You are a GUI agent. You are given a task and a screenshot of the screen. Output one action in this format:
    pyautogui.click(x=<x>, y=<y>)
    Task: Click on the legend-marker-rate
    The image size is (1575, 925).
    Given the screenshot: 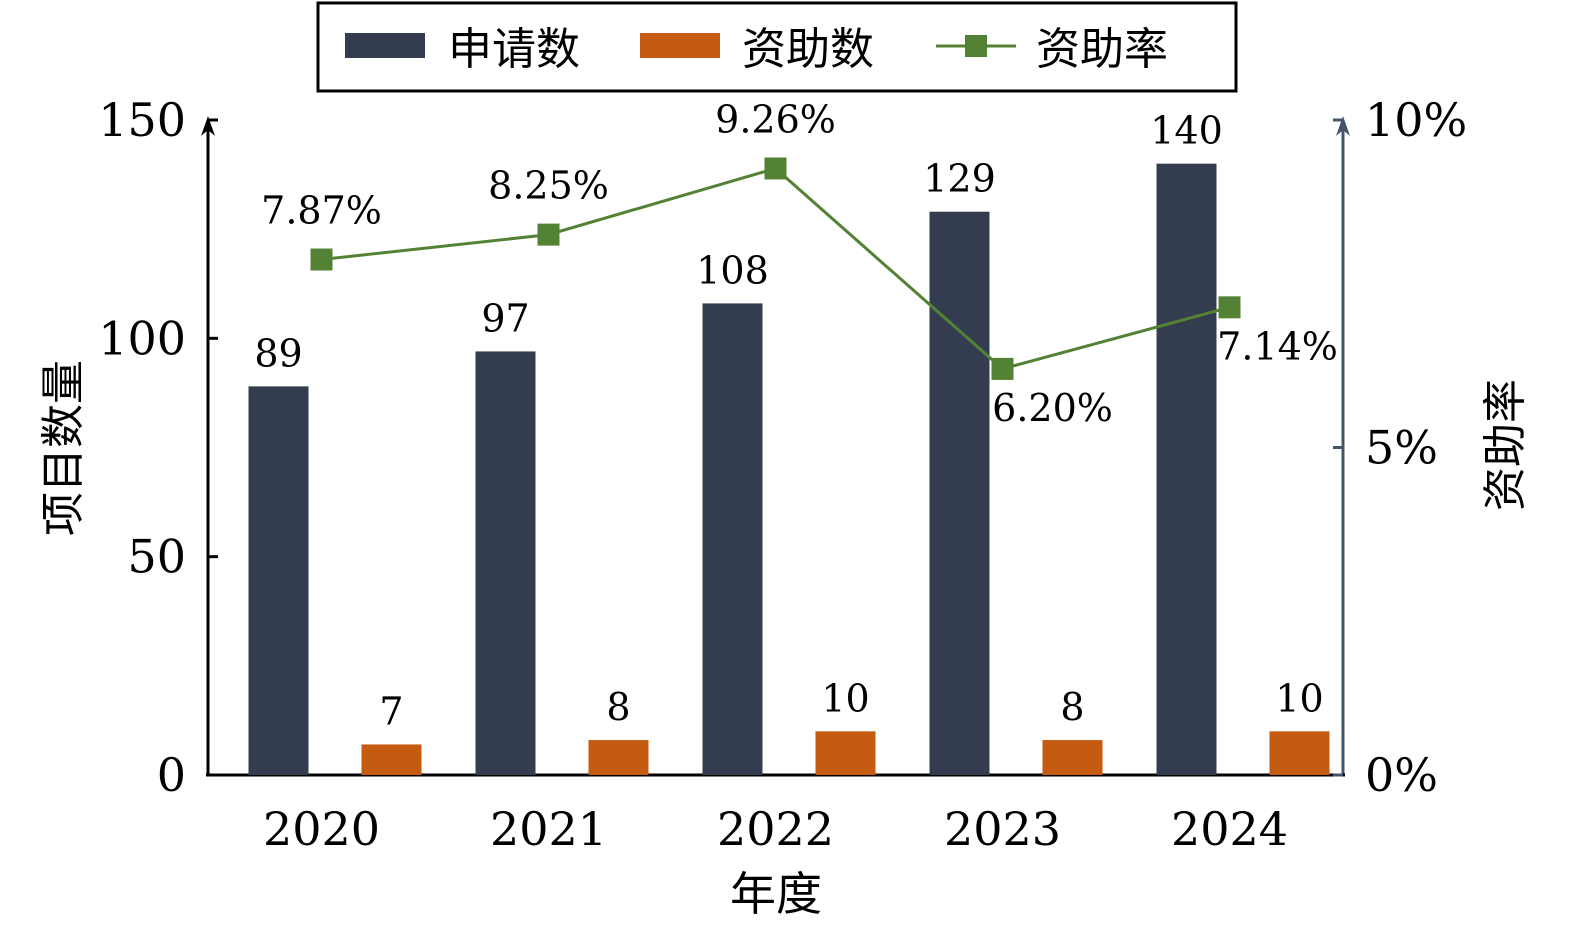 What is the action you would take?
    pyautogui.click(x=976, y=46)
    